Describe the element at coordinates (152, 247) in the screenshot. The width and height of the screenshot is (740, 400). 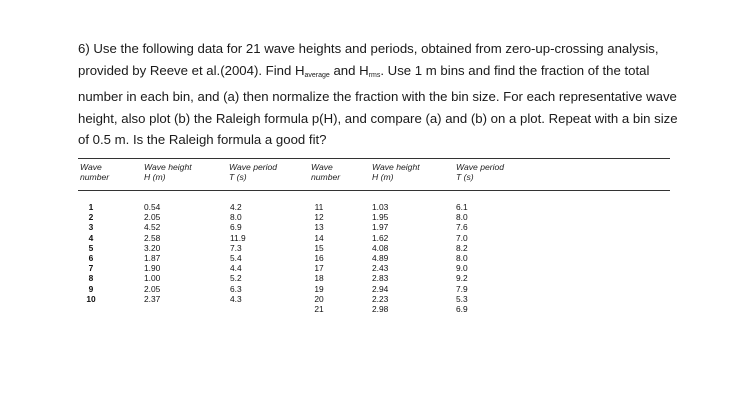
I see `wave-height-cell: 3.20` at that location.